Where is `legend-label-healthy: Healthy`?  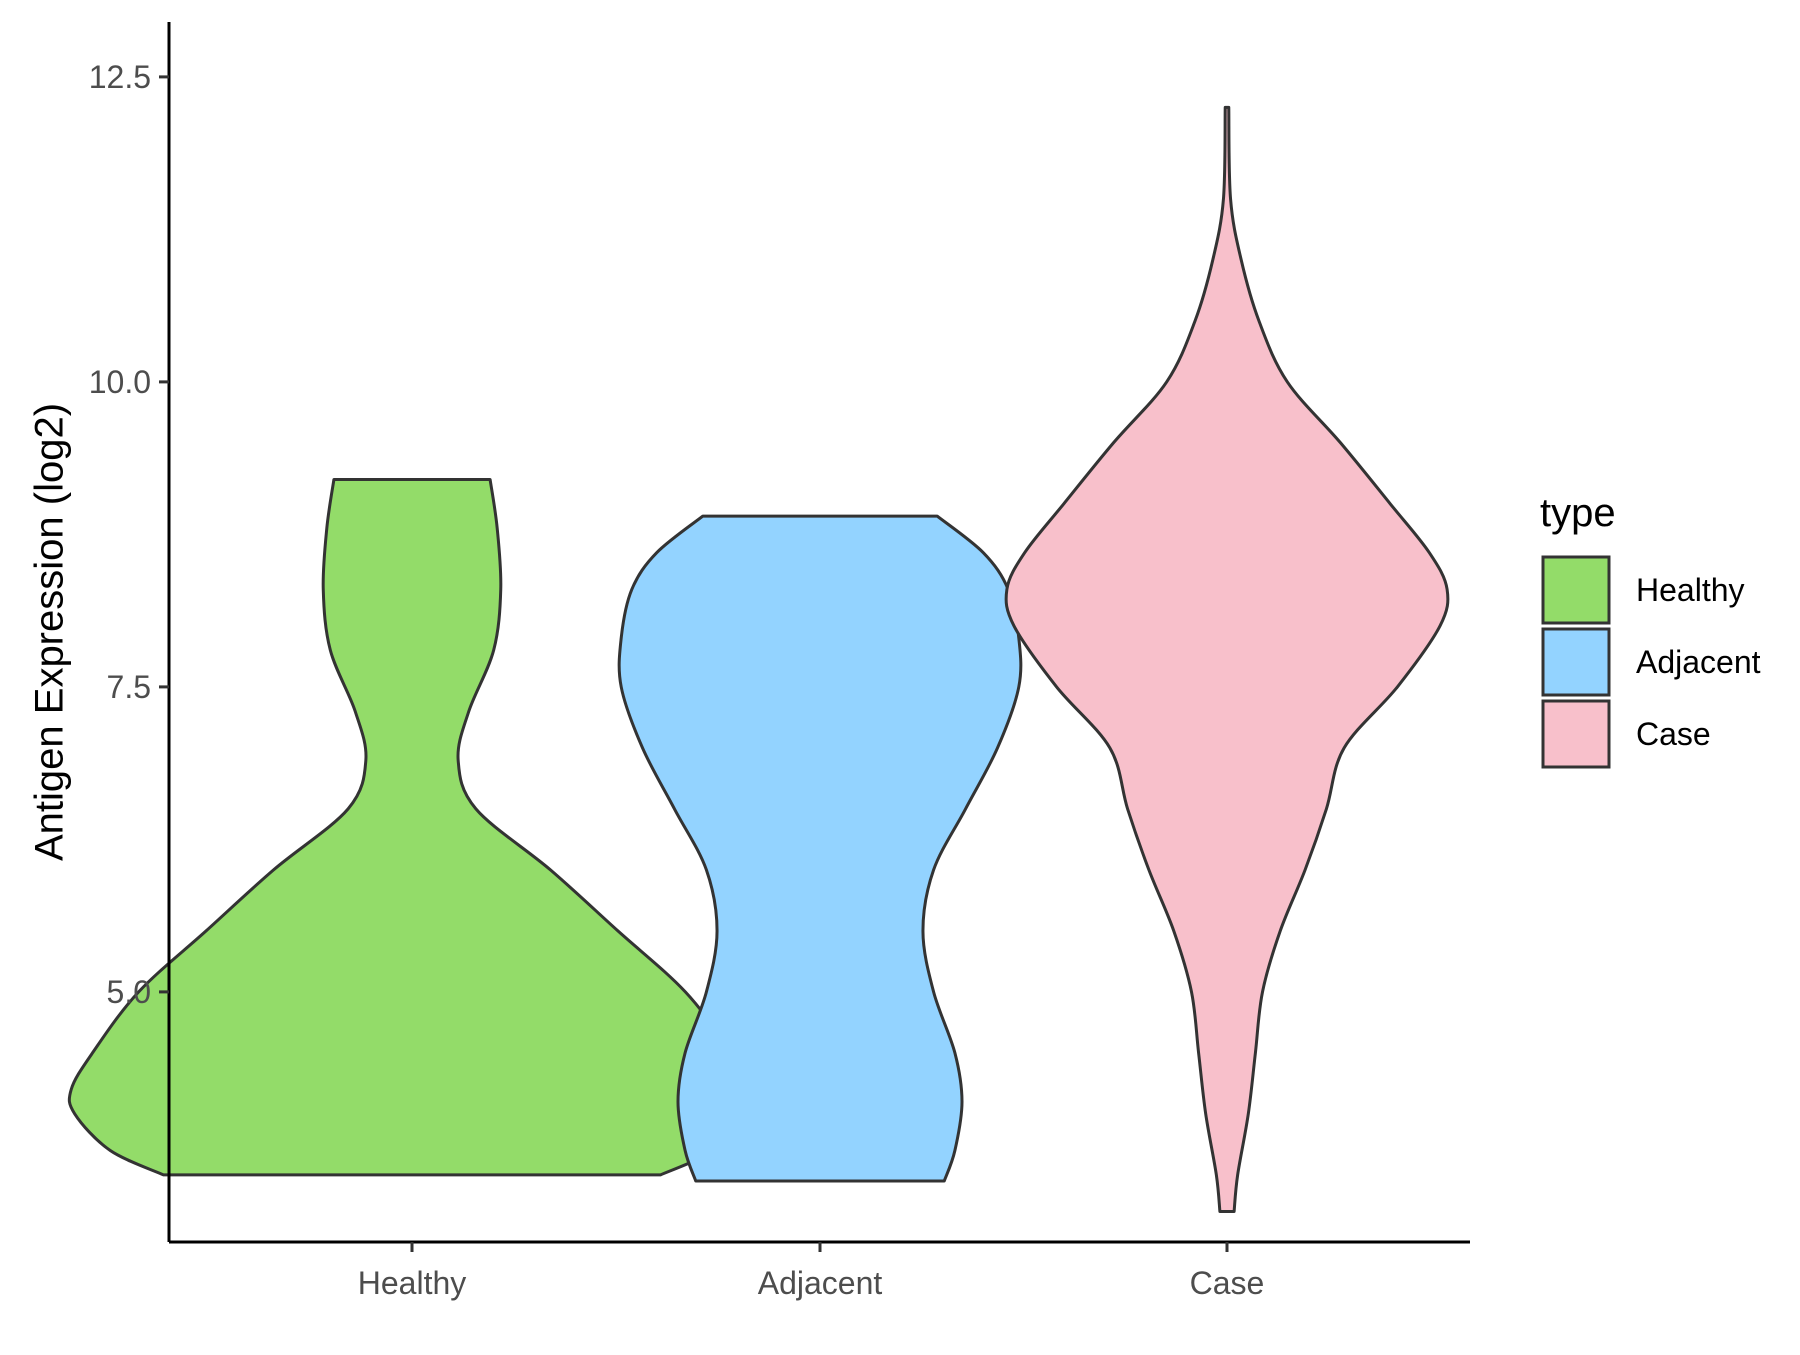 legend-label-healthy: Healthy is located at coordinates (1690, 590).